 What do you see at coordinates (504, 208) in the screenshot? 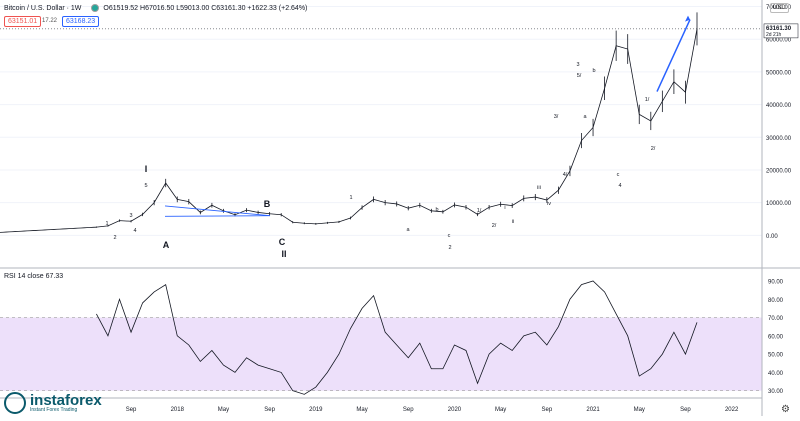
I see `wave-label: i` at bounding box center [504, 208].